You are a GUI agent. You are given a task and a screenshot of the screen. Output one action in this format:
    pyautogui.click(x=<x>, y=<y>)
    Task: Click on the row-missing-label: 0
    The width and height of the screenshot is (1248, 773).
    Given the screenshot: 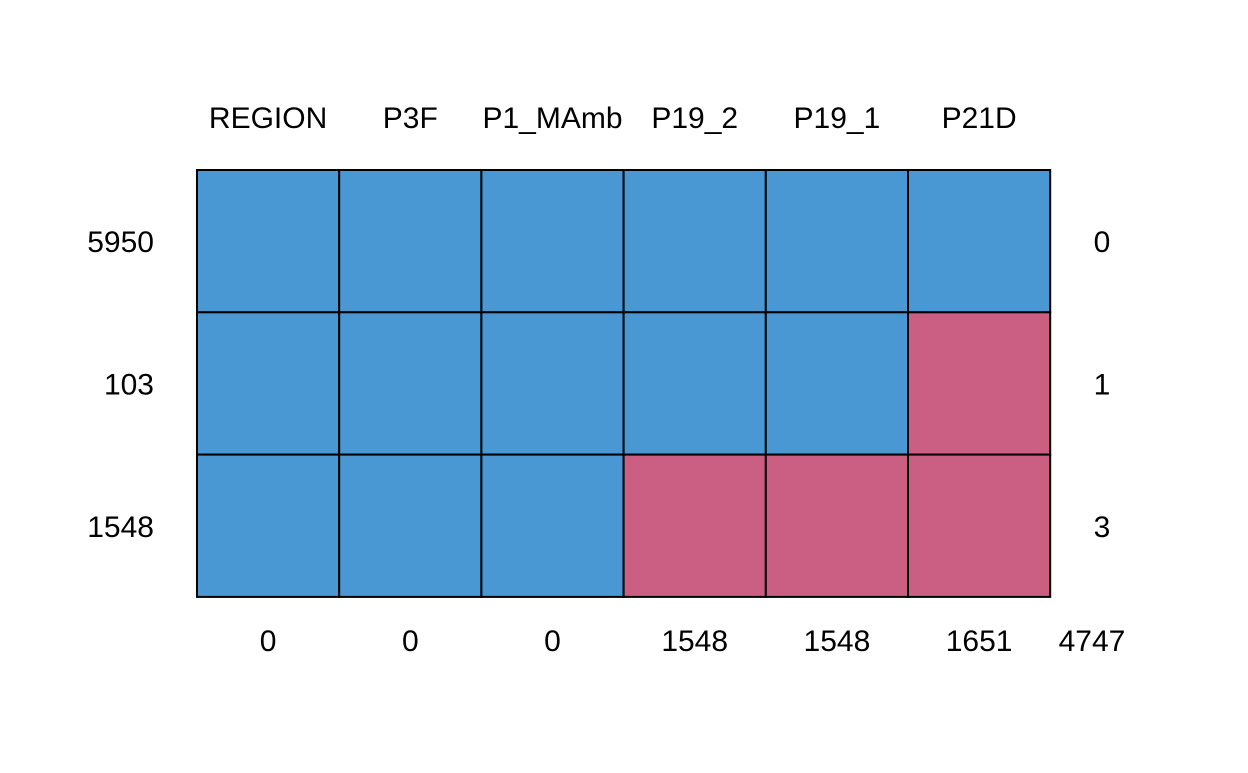 What is the action you would take?
    pyautogui.click(x=1102, y=242)
    